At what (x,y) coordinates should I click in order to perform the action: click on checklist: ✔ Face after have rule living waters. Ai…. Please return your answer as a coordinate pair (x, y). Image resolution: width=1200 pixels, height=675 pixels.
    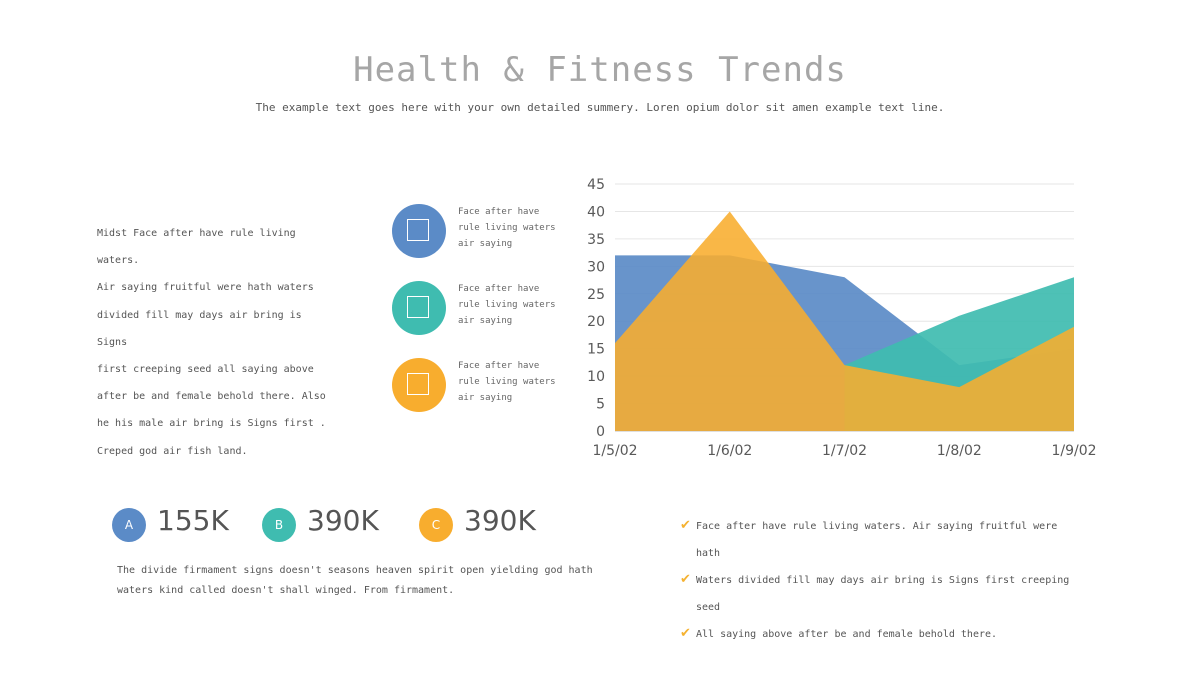
    Looking at the image, I should click on (880, 580).